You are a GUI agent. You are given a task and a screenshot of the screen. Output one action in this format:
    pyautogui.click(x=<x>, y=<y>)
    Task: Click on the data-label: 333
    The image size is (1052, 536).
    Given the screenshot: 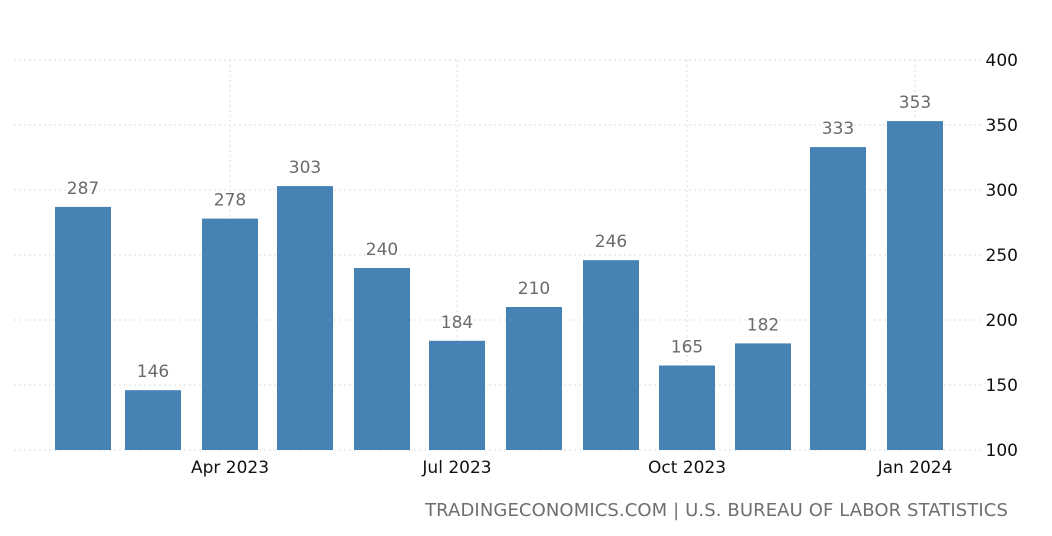 What is the action you would take?
    pyautogui.click(x=838, y=129)
    